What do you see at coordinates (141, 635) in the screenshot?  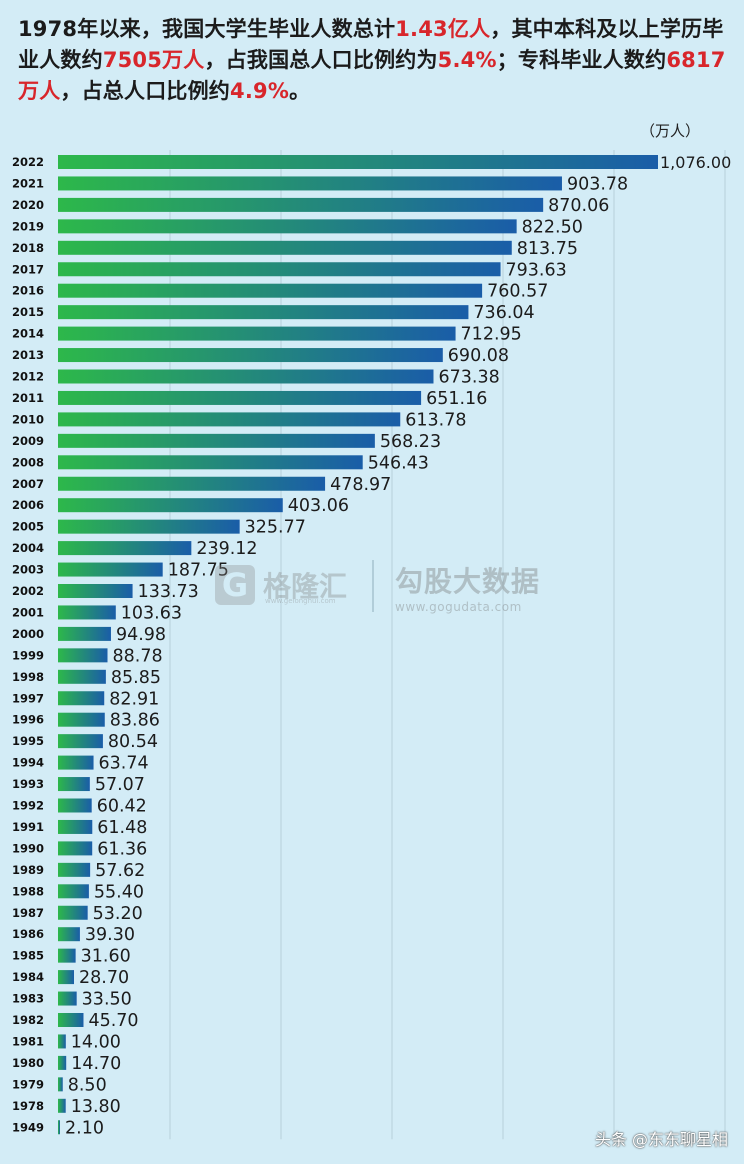 I see `value-label: 94.98` at bounding box center [141, 635].